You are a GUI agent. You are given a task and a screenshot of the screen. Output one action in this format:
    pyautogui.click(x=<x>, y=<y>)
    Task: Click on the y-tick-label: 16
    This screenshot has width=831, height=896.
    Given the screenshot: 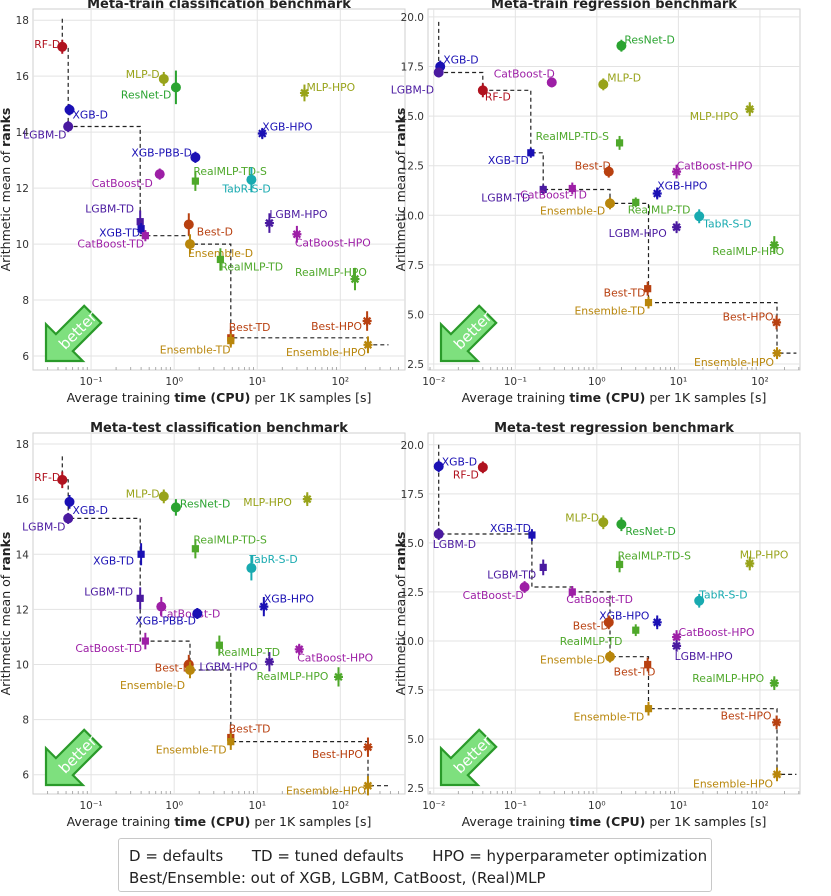 What is the action you would take?
    pyautogui.click(x=23, y=500)
    